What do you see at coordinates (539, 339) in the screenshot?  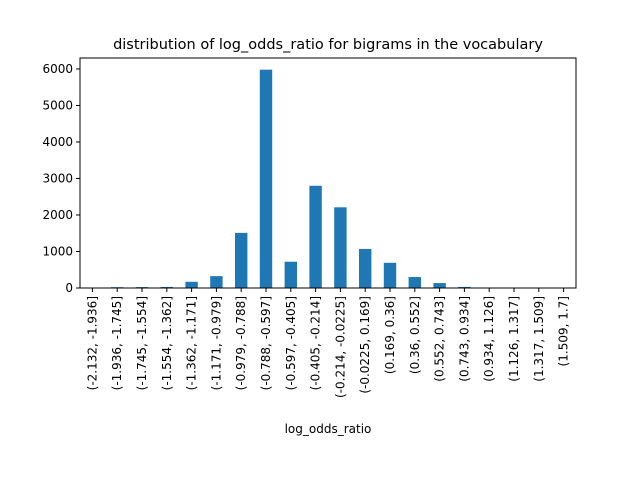 I see `x-tick-label-18: (1.317, 1.509]` at bounding box center [539, 339].